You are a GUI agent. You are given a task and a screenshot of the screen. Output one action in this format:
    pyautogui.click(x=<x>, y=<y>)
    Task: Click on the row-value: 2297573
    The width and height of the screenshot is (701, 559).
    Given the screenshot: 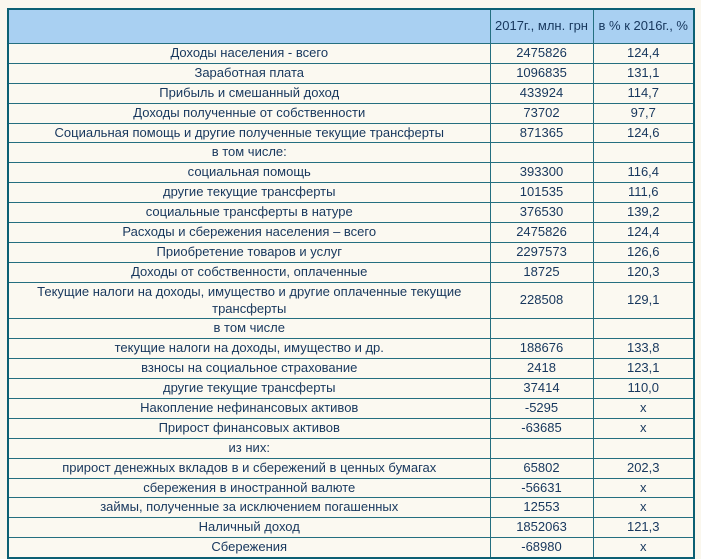 What is the action you would take?
    pyautogui.click(x=541, y=252)
    